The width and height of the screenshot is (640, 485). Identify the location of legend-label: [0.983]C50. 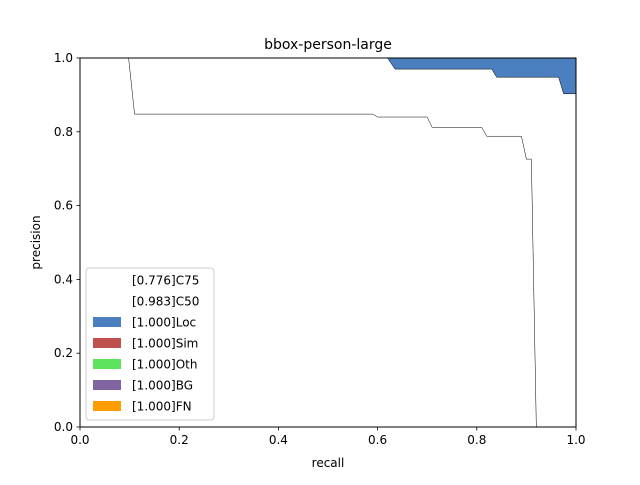
(165, 302).